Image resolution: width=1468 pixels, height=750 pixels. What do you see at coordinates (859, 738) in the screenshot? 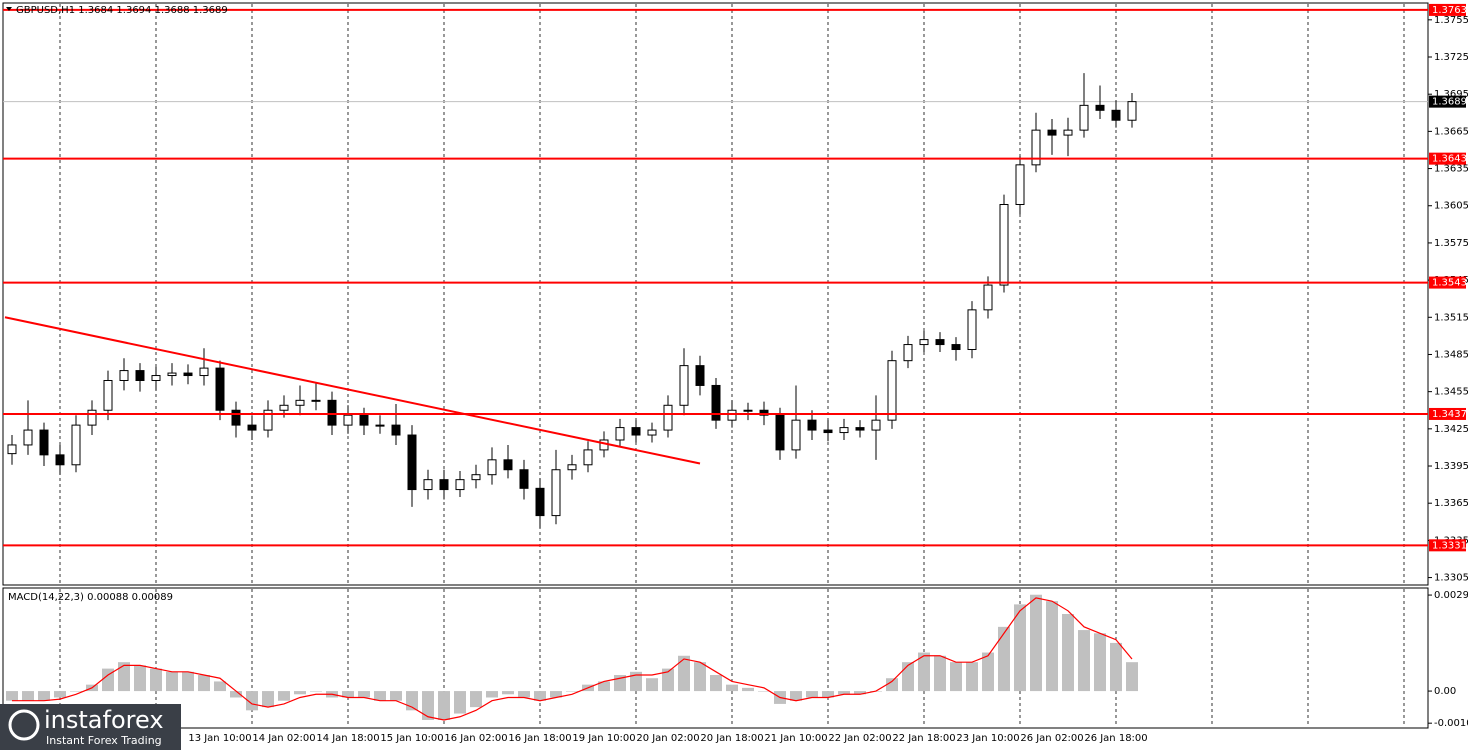
I see `x-tick-label: 22 Jan 02:00` at bounding box center [859, 738].